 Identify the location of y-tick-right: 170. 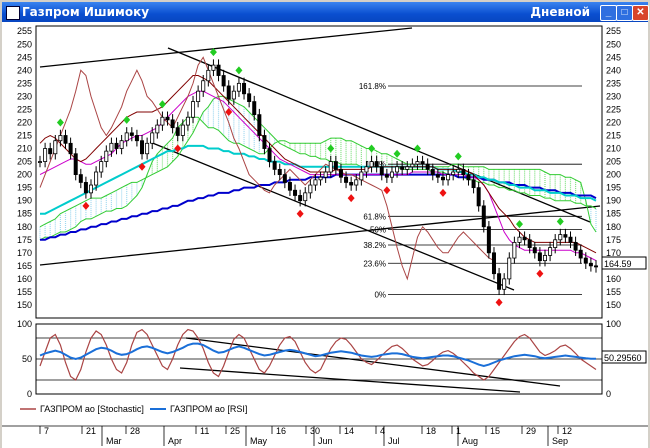
(613, 253).